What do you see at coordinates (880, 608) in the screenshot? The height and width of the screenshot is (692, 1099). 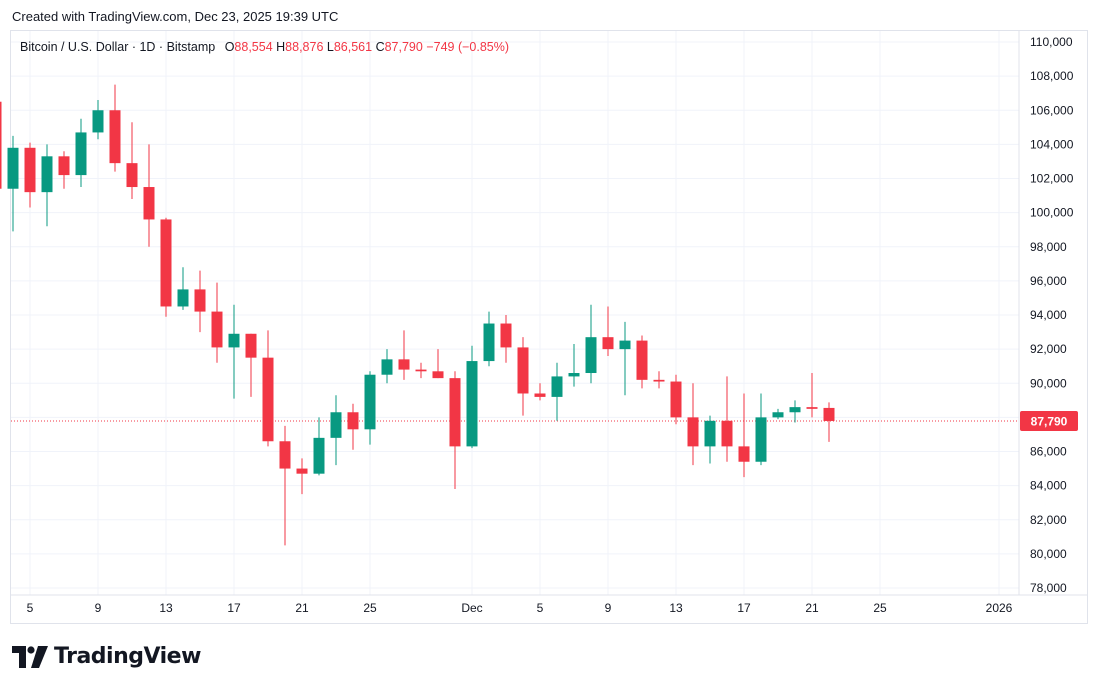 I see `time-tick-label: 25` at bounding box center [880, 608].